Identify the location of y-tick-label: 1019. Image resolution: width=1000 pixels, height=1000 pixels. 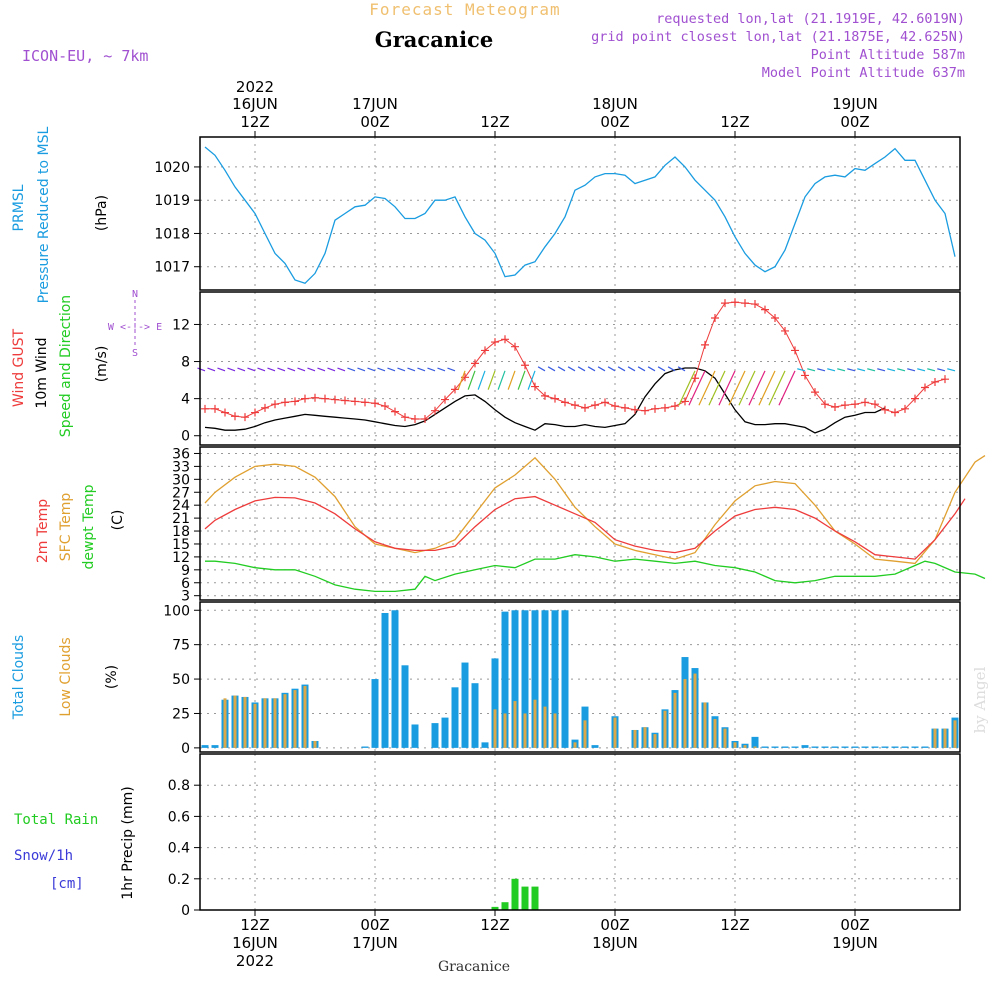
(172, 201).